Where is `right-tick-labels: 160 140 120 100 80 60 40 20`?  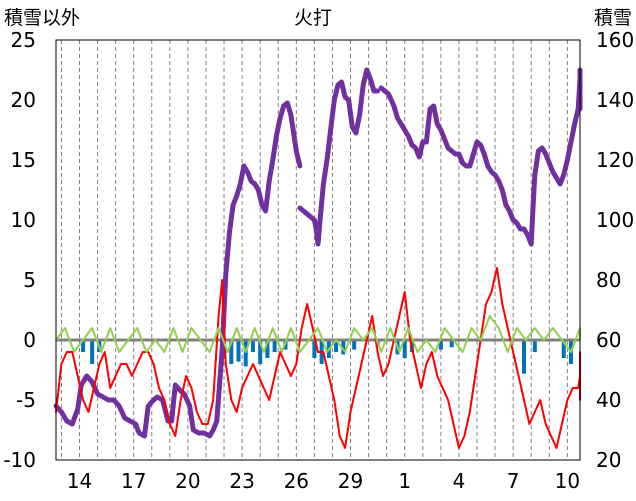 right-tick-labels: 160 140 120 100 80 60 40 20 is located at coordinates (615, 250).